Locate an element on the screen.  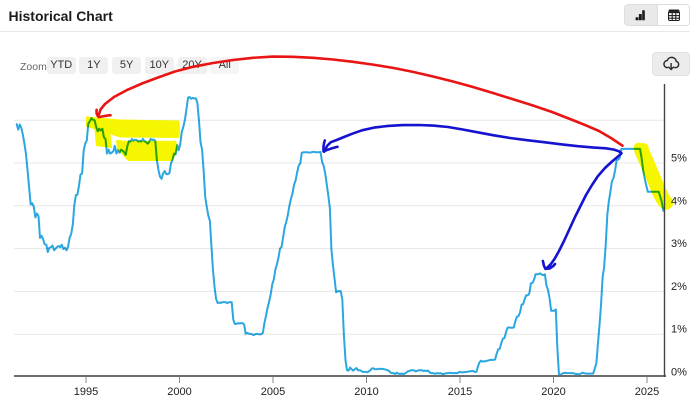
svg-text: 4% is located at coordinates (679, 201).